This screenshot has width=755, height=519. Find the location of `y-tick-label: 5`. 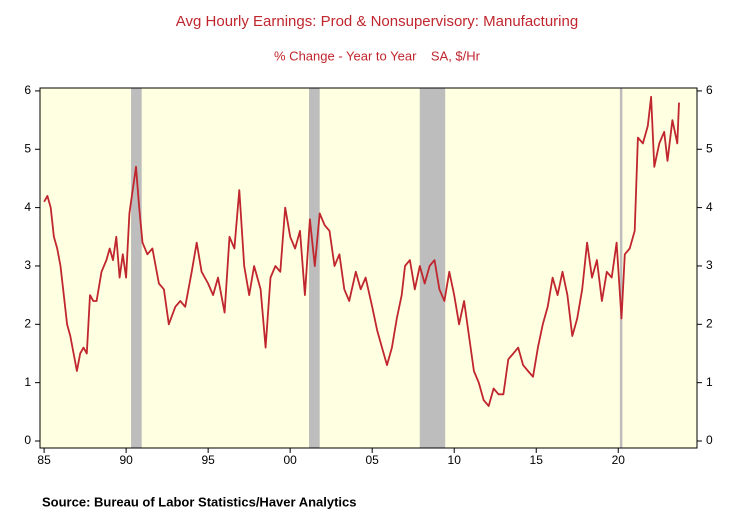

y-tick-label: 5 is located at coordinates (27, 148).